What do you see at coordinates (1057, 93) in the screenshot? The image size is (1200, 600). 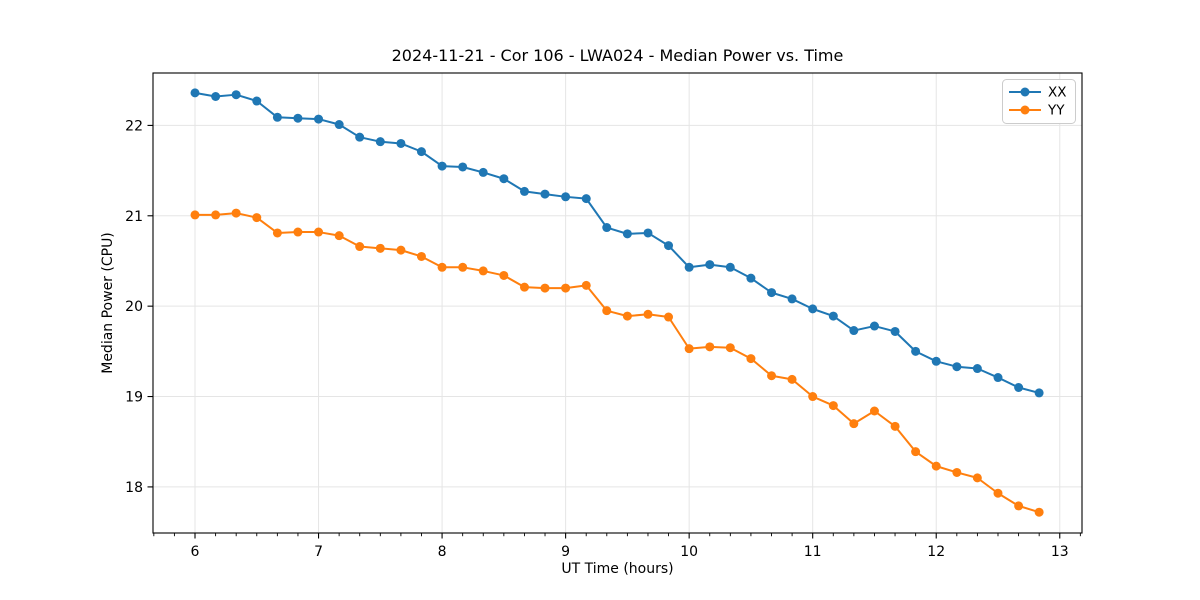 I see `legend-label-xx: XX` at bounding box center [1057, 93].